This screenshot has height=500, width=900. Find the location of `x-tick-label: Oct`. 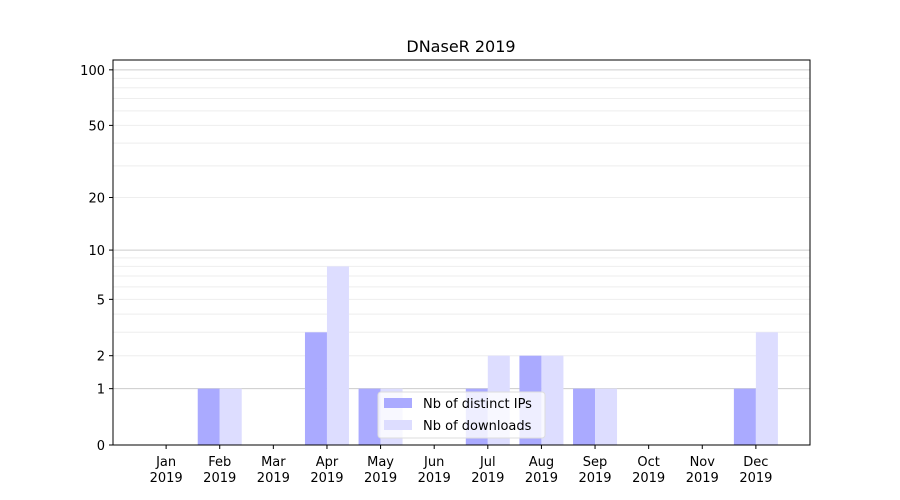

x-tick-label: Oct is located at coordinates (648, 462).